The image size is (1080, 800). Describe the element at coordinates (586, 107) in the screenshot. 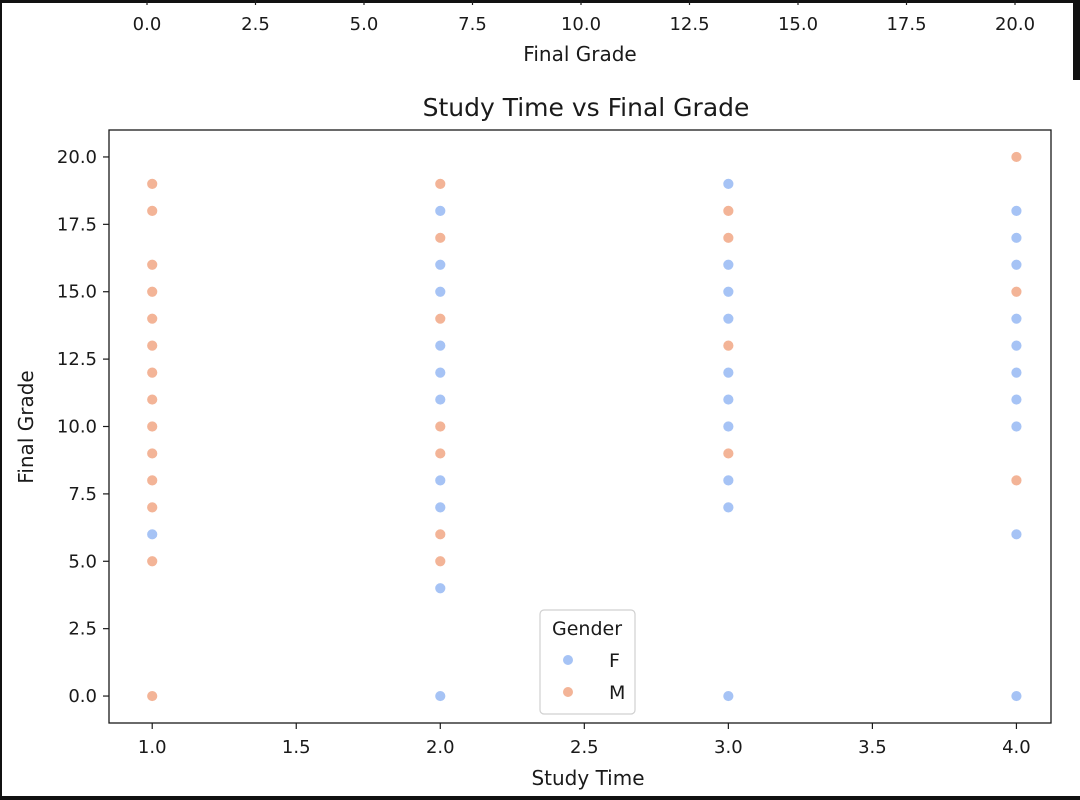

I see `chart-title: Study Time vs Final Grade` at that location.